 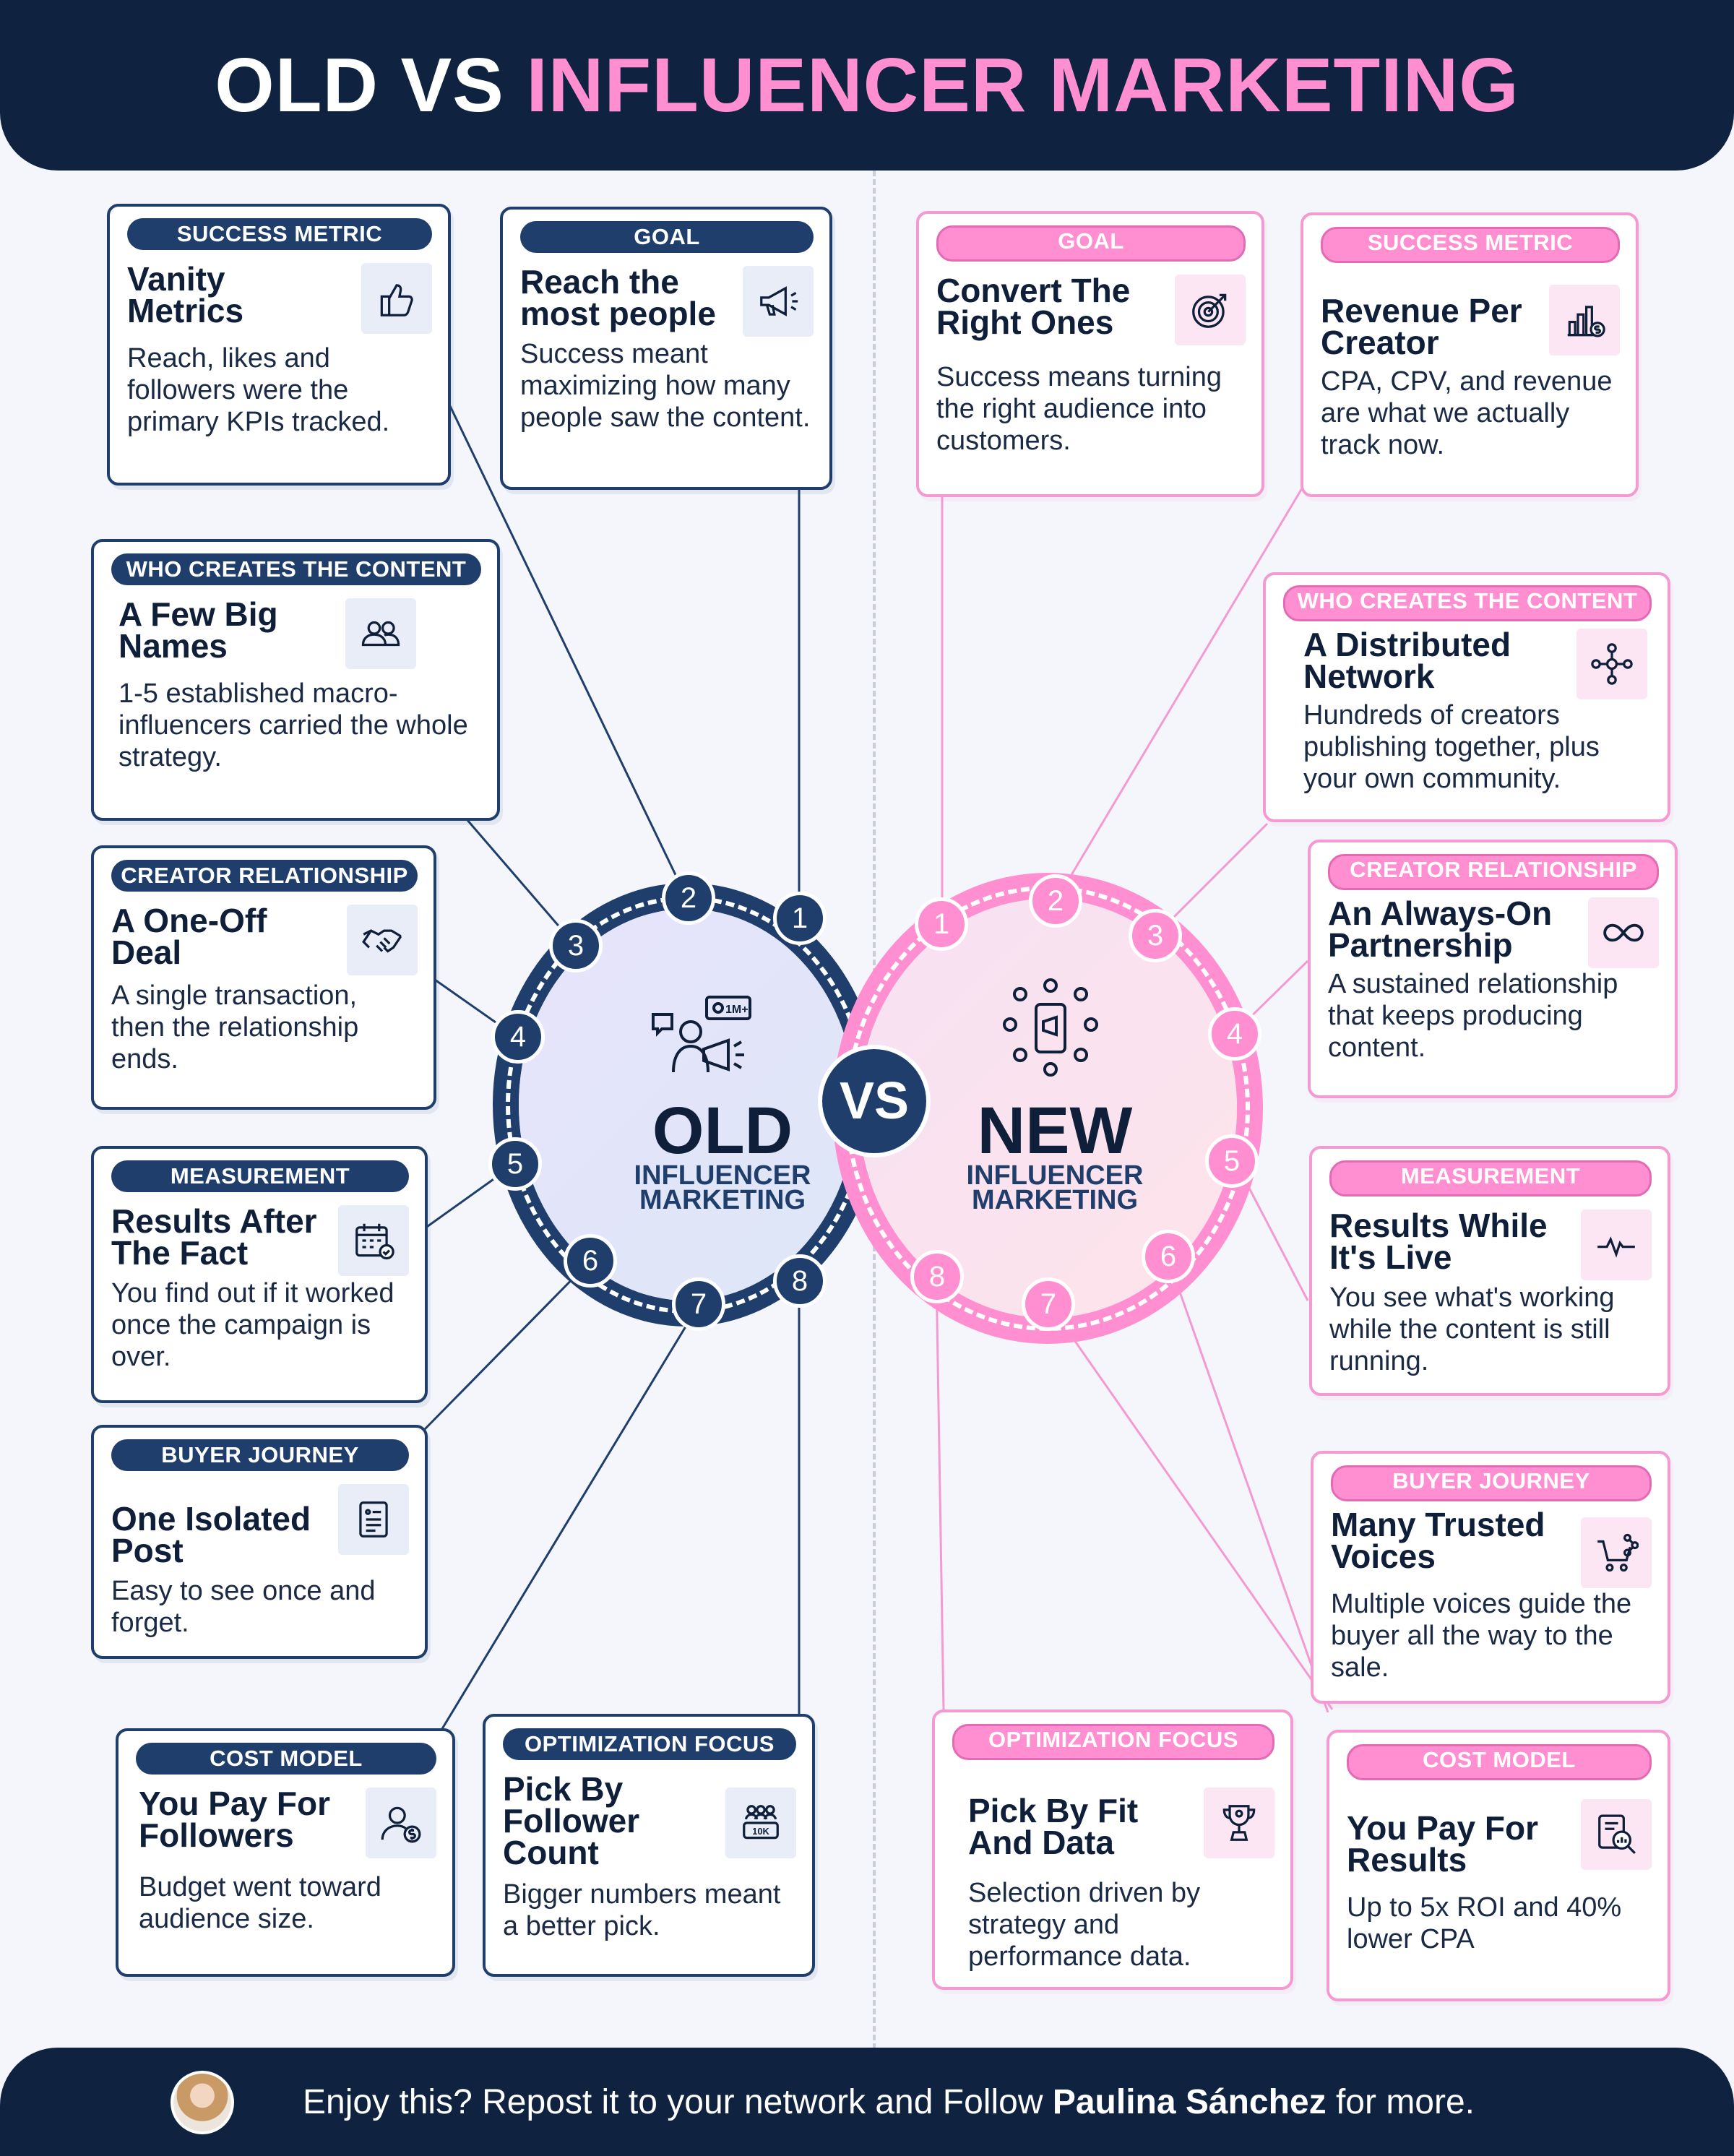 I want to click on cart-share-icon, so click(x=1616, y=1552).